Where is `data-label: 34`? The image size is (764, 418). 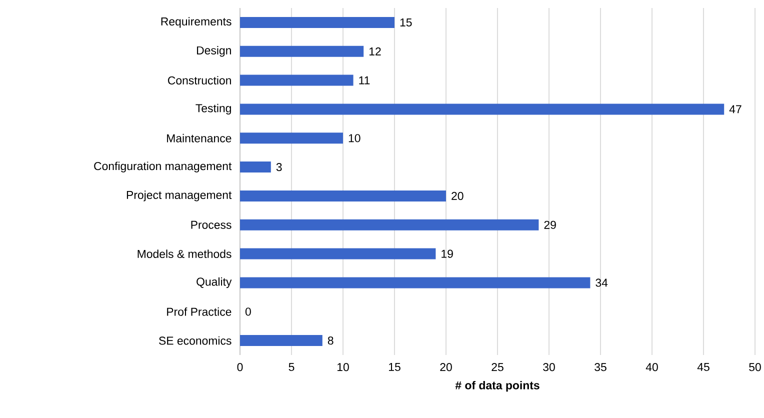 data-label: 34 is located at coordinates (602, 282).